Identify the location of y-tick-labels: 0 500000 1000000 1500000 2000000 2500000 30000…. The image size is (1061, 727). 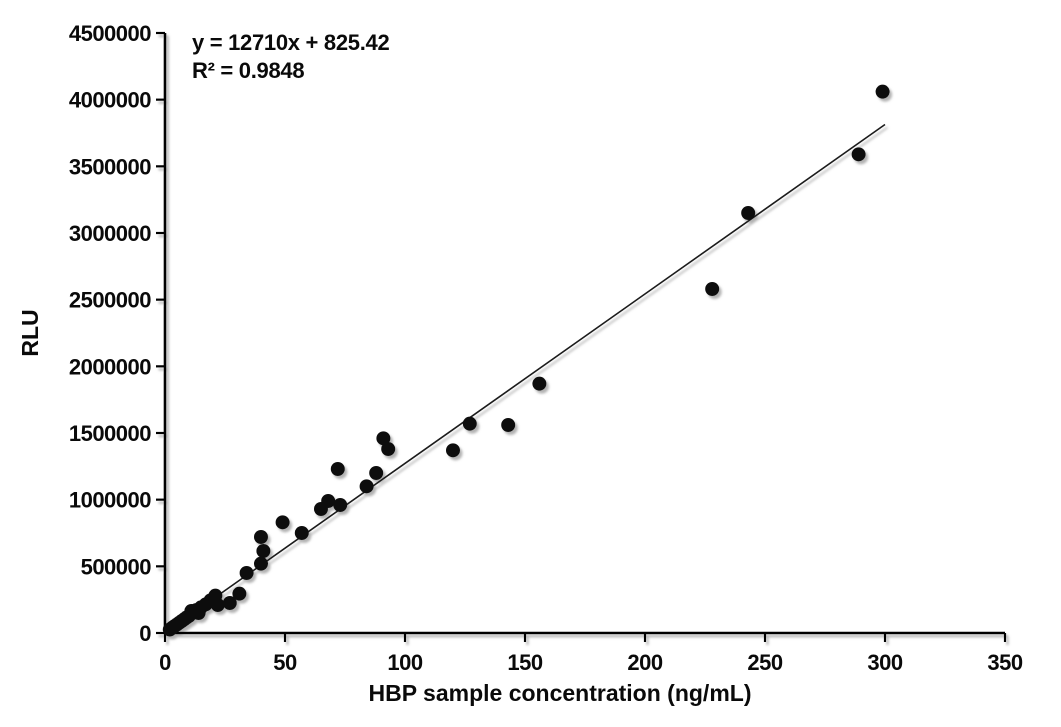
(110, 333).